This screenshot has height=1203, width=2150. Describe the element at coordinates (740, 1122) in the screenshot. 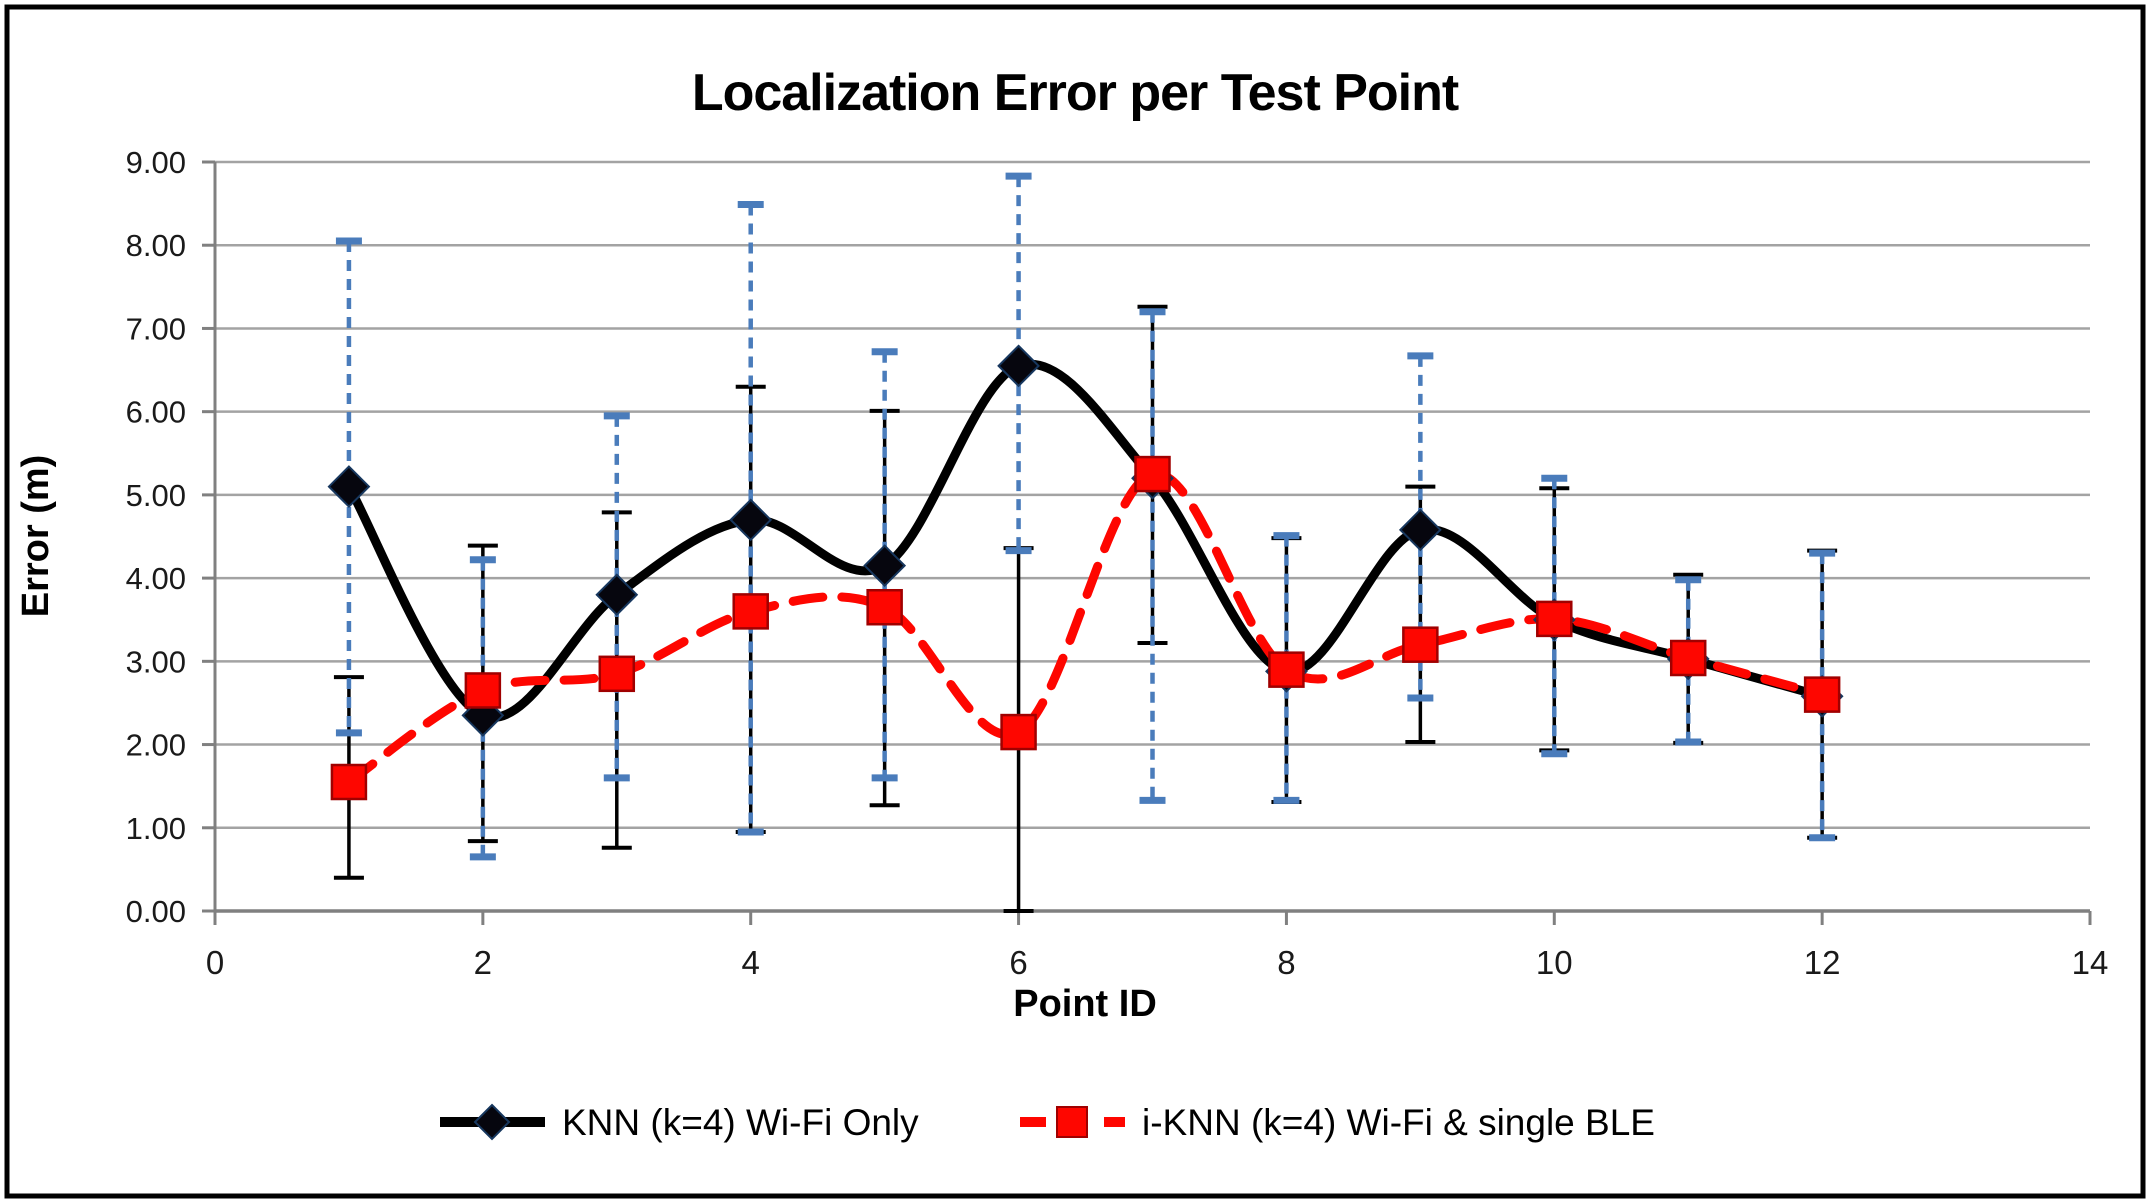

I see `legend-label: KNN (k=4) Wi-Fi Only` at that location.